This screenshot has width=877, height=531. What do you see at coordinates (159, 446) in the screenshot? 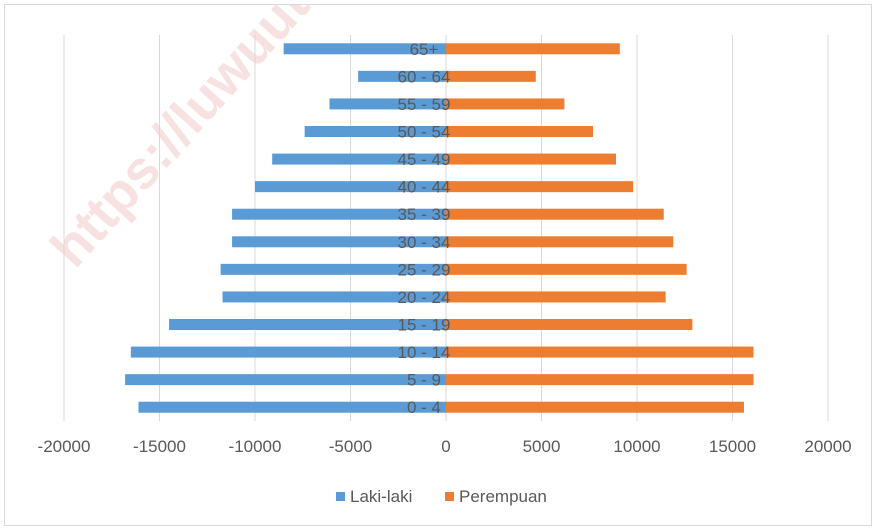
I see `x-tick-label: -15000` at bounding box center [159, 446].